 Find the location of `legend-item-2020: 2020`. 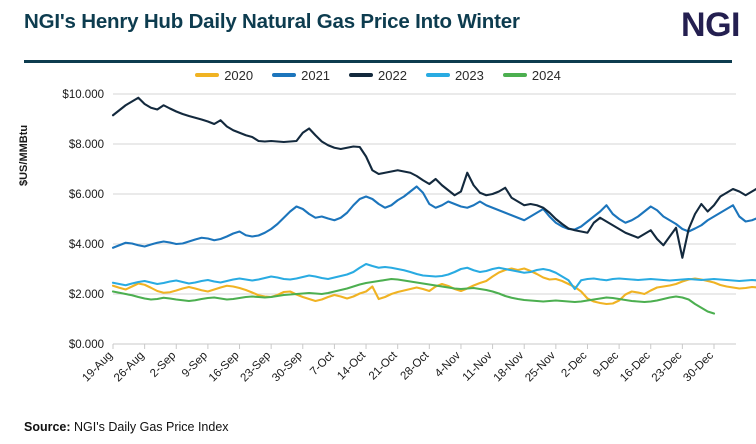

legend-item-2020: 2020 is located at coordinates (224, 75).